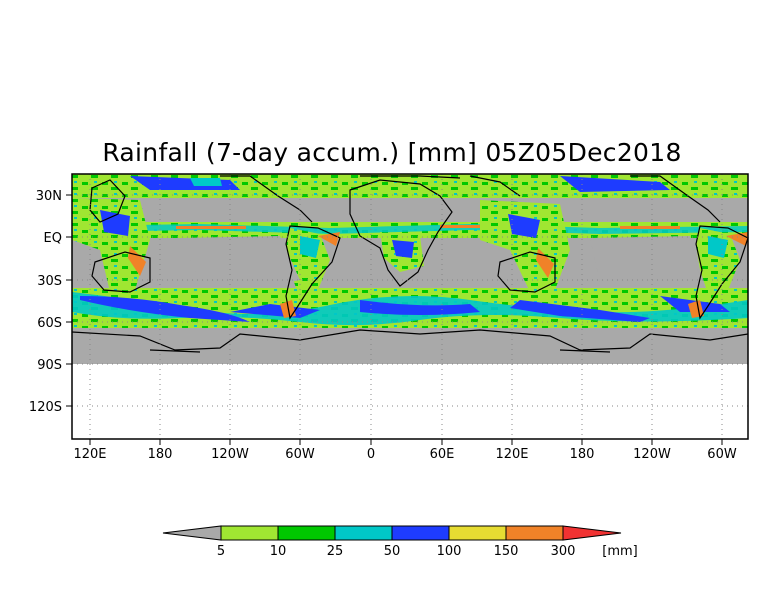  What do you see at coordinates (45, 407) in the screenshot?
I see `y-tick-120s: 120S` at bounding box center [45, 407].